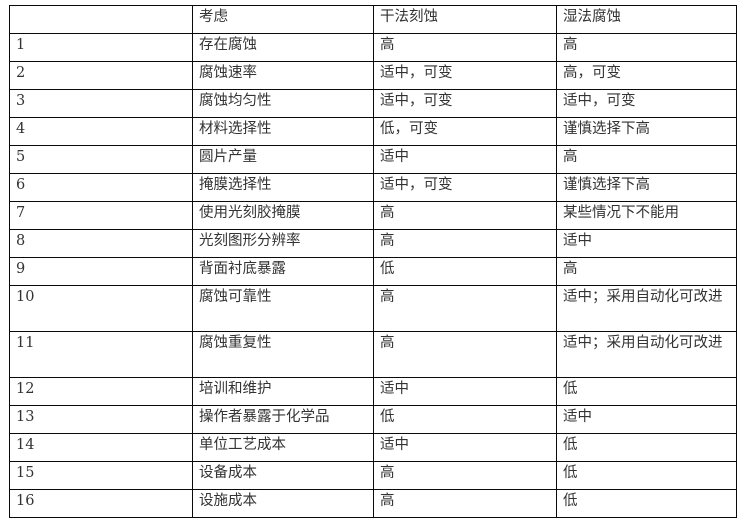  Describe the element at coordinates (101, 187) in the screenshot. I see `row-index-cell: 6` at that location.